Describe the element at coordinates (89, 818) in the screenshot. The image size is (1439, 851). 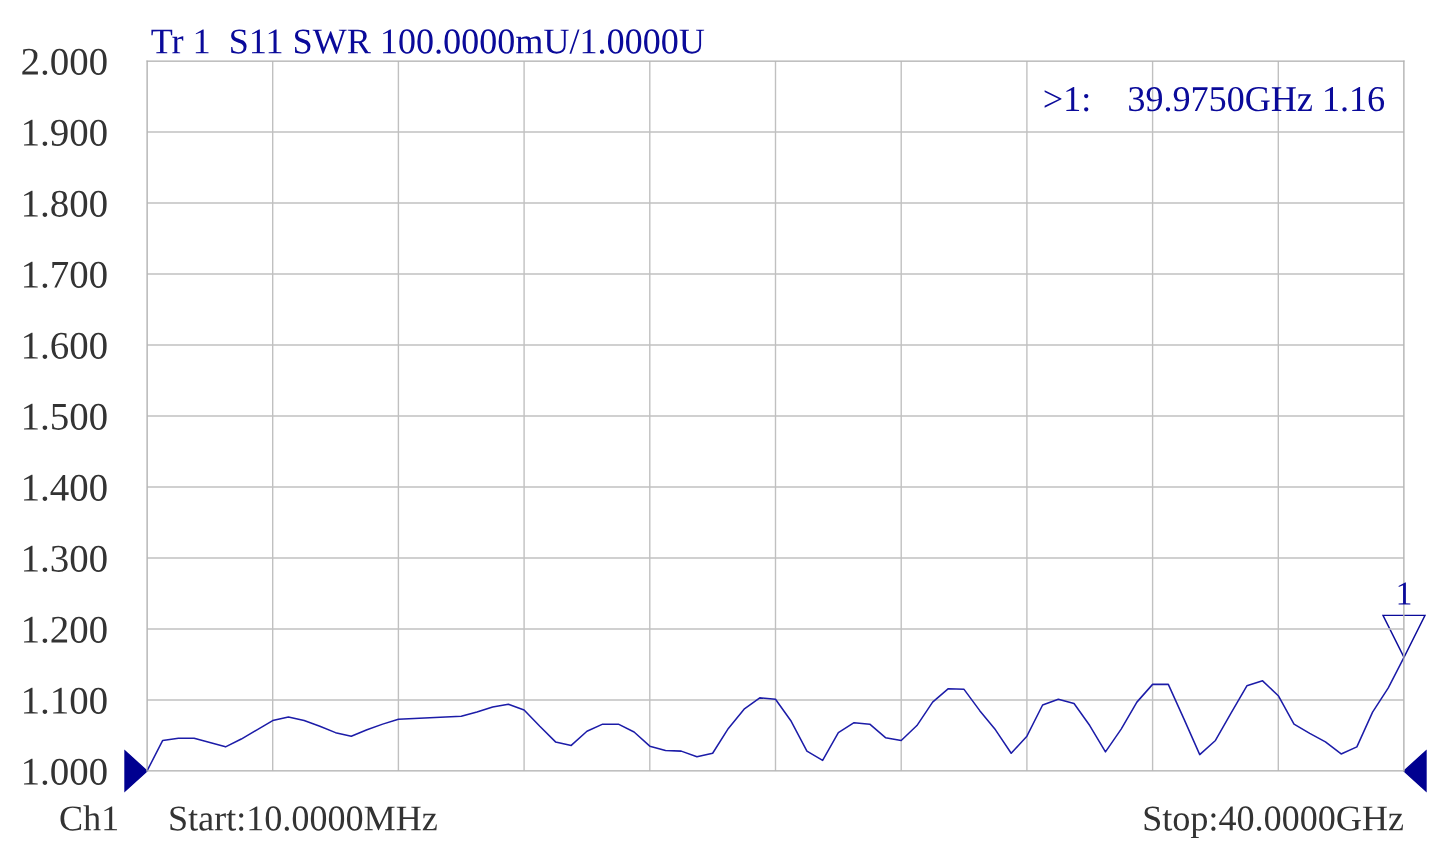
I see `text: Ch1` at that location.